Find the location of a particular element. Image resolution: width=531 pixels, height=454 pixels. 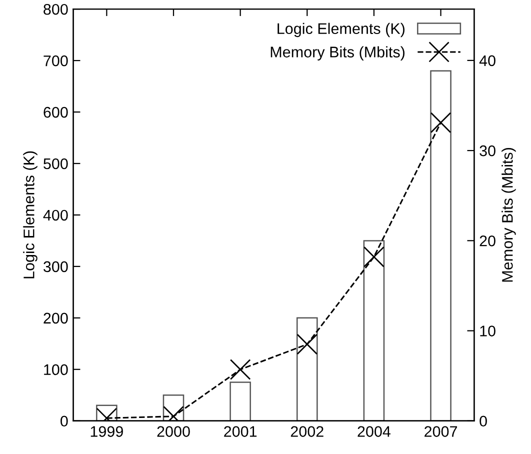

y-tick-label: 600 is located at coordinates (56, 112).